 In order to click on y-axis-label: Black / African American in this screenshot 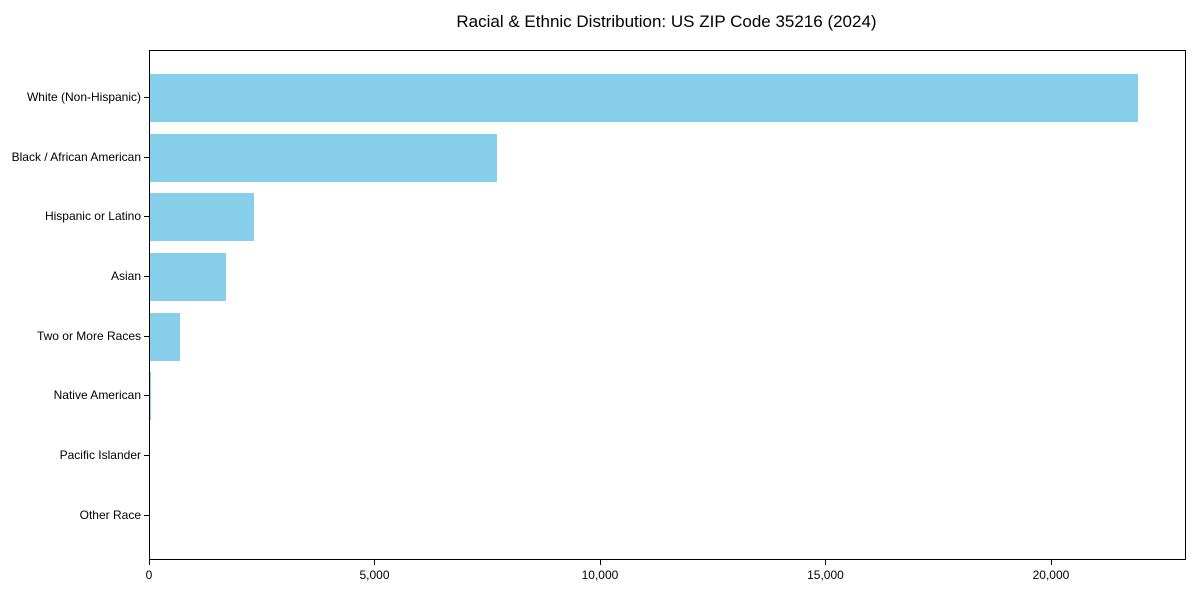, I will do `click(76, 156)`.